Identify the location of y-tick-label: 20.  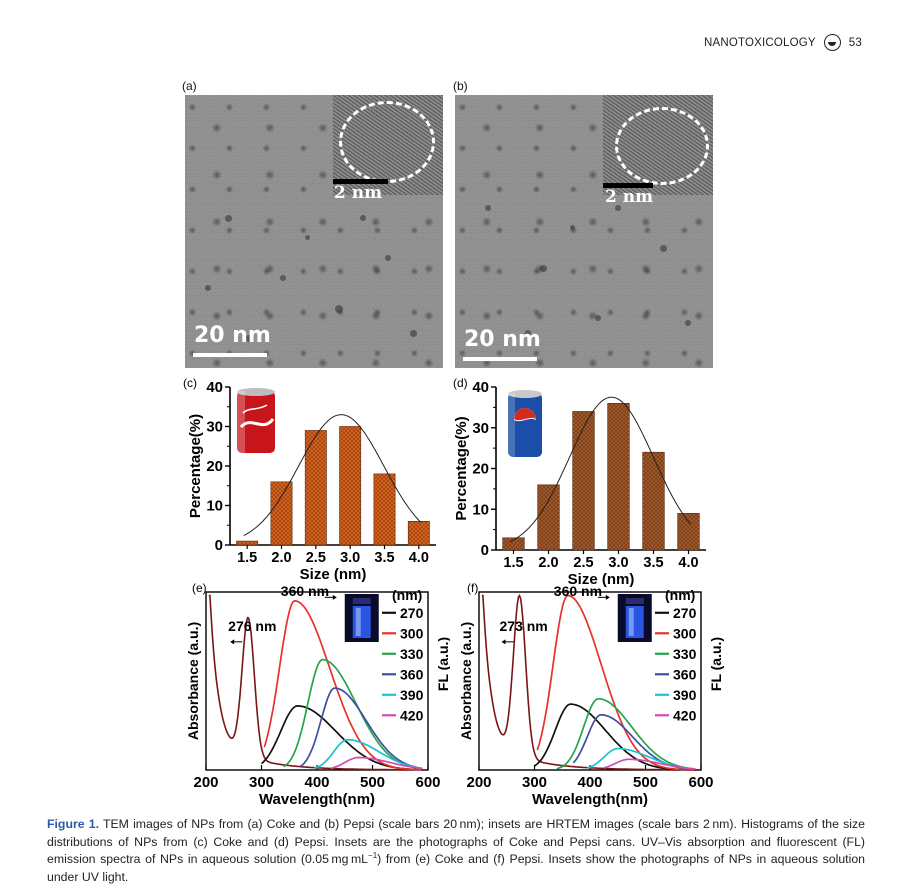
(480, 469).